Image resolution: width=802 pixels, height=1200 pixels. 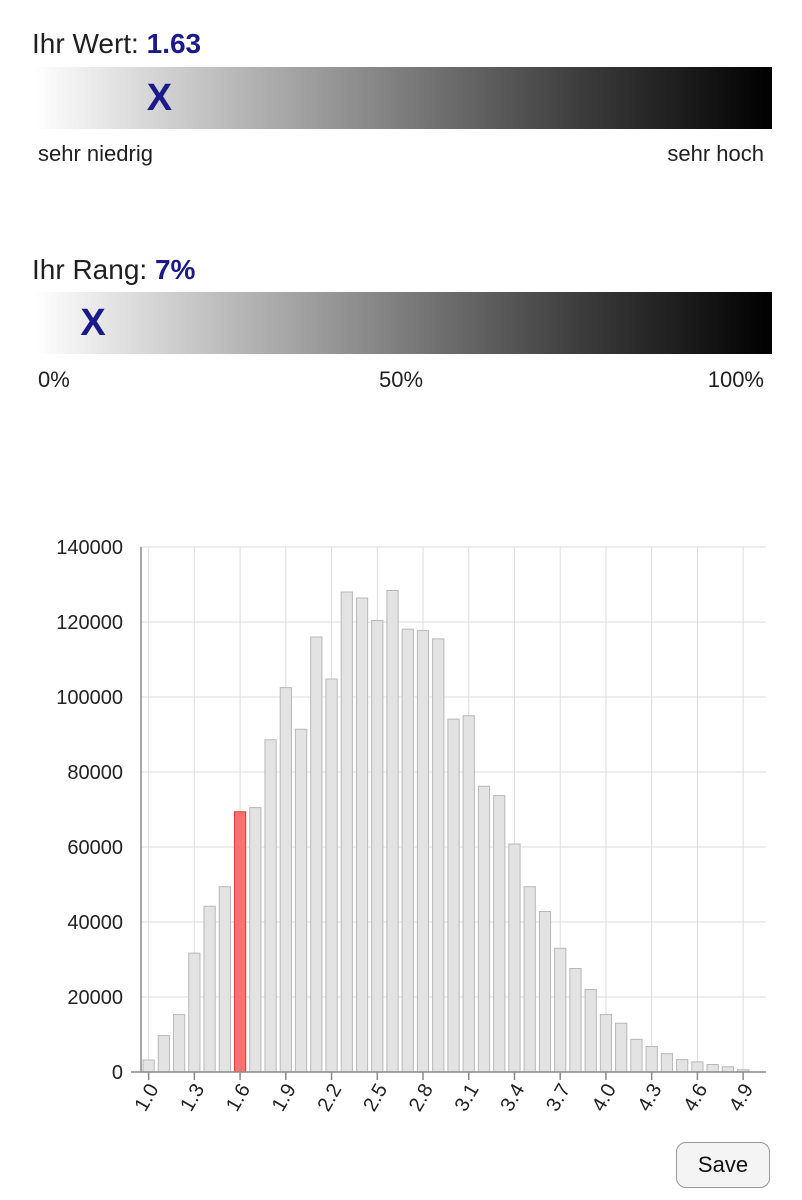 I want to click on y-tick-label: 60000, so click(x=95, y=848).